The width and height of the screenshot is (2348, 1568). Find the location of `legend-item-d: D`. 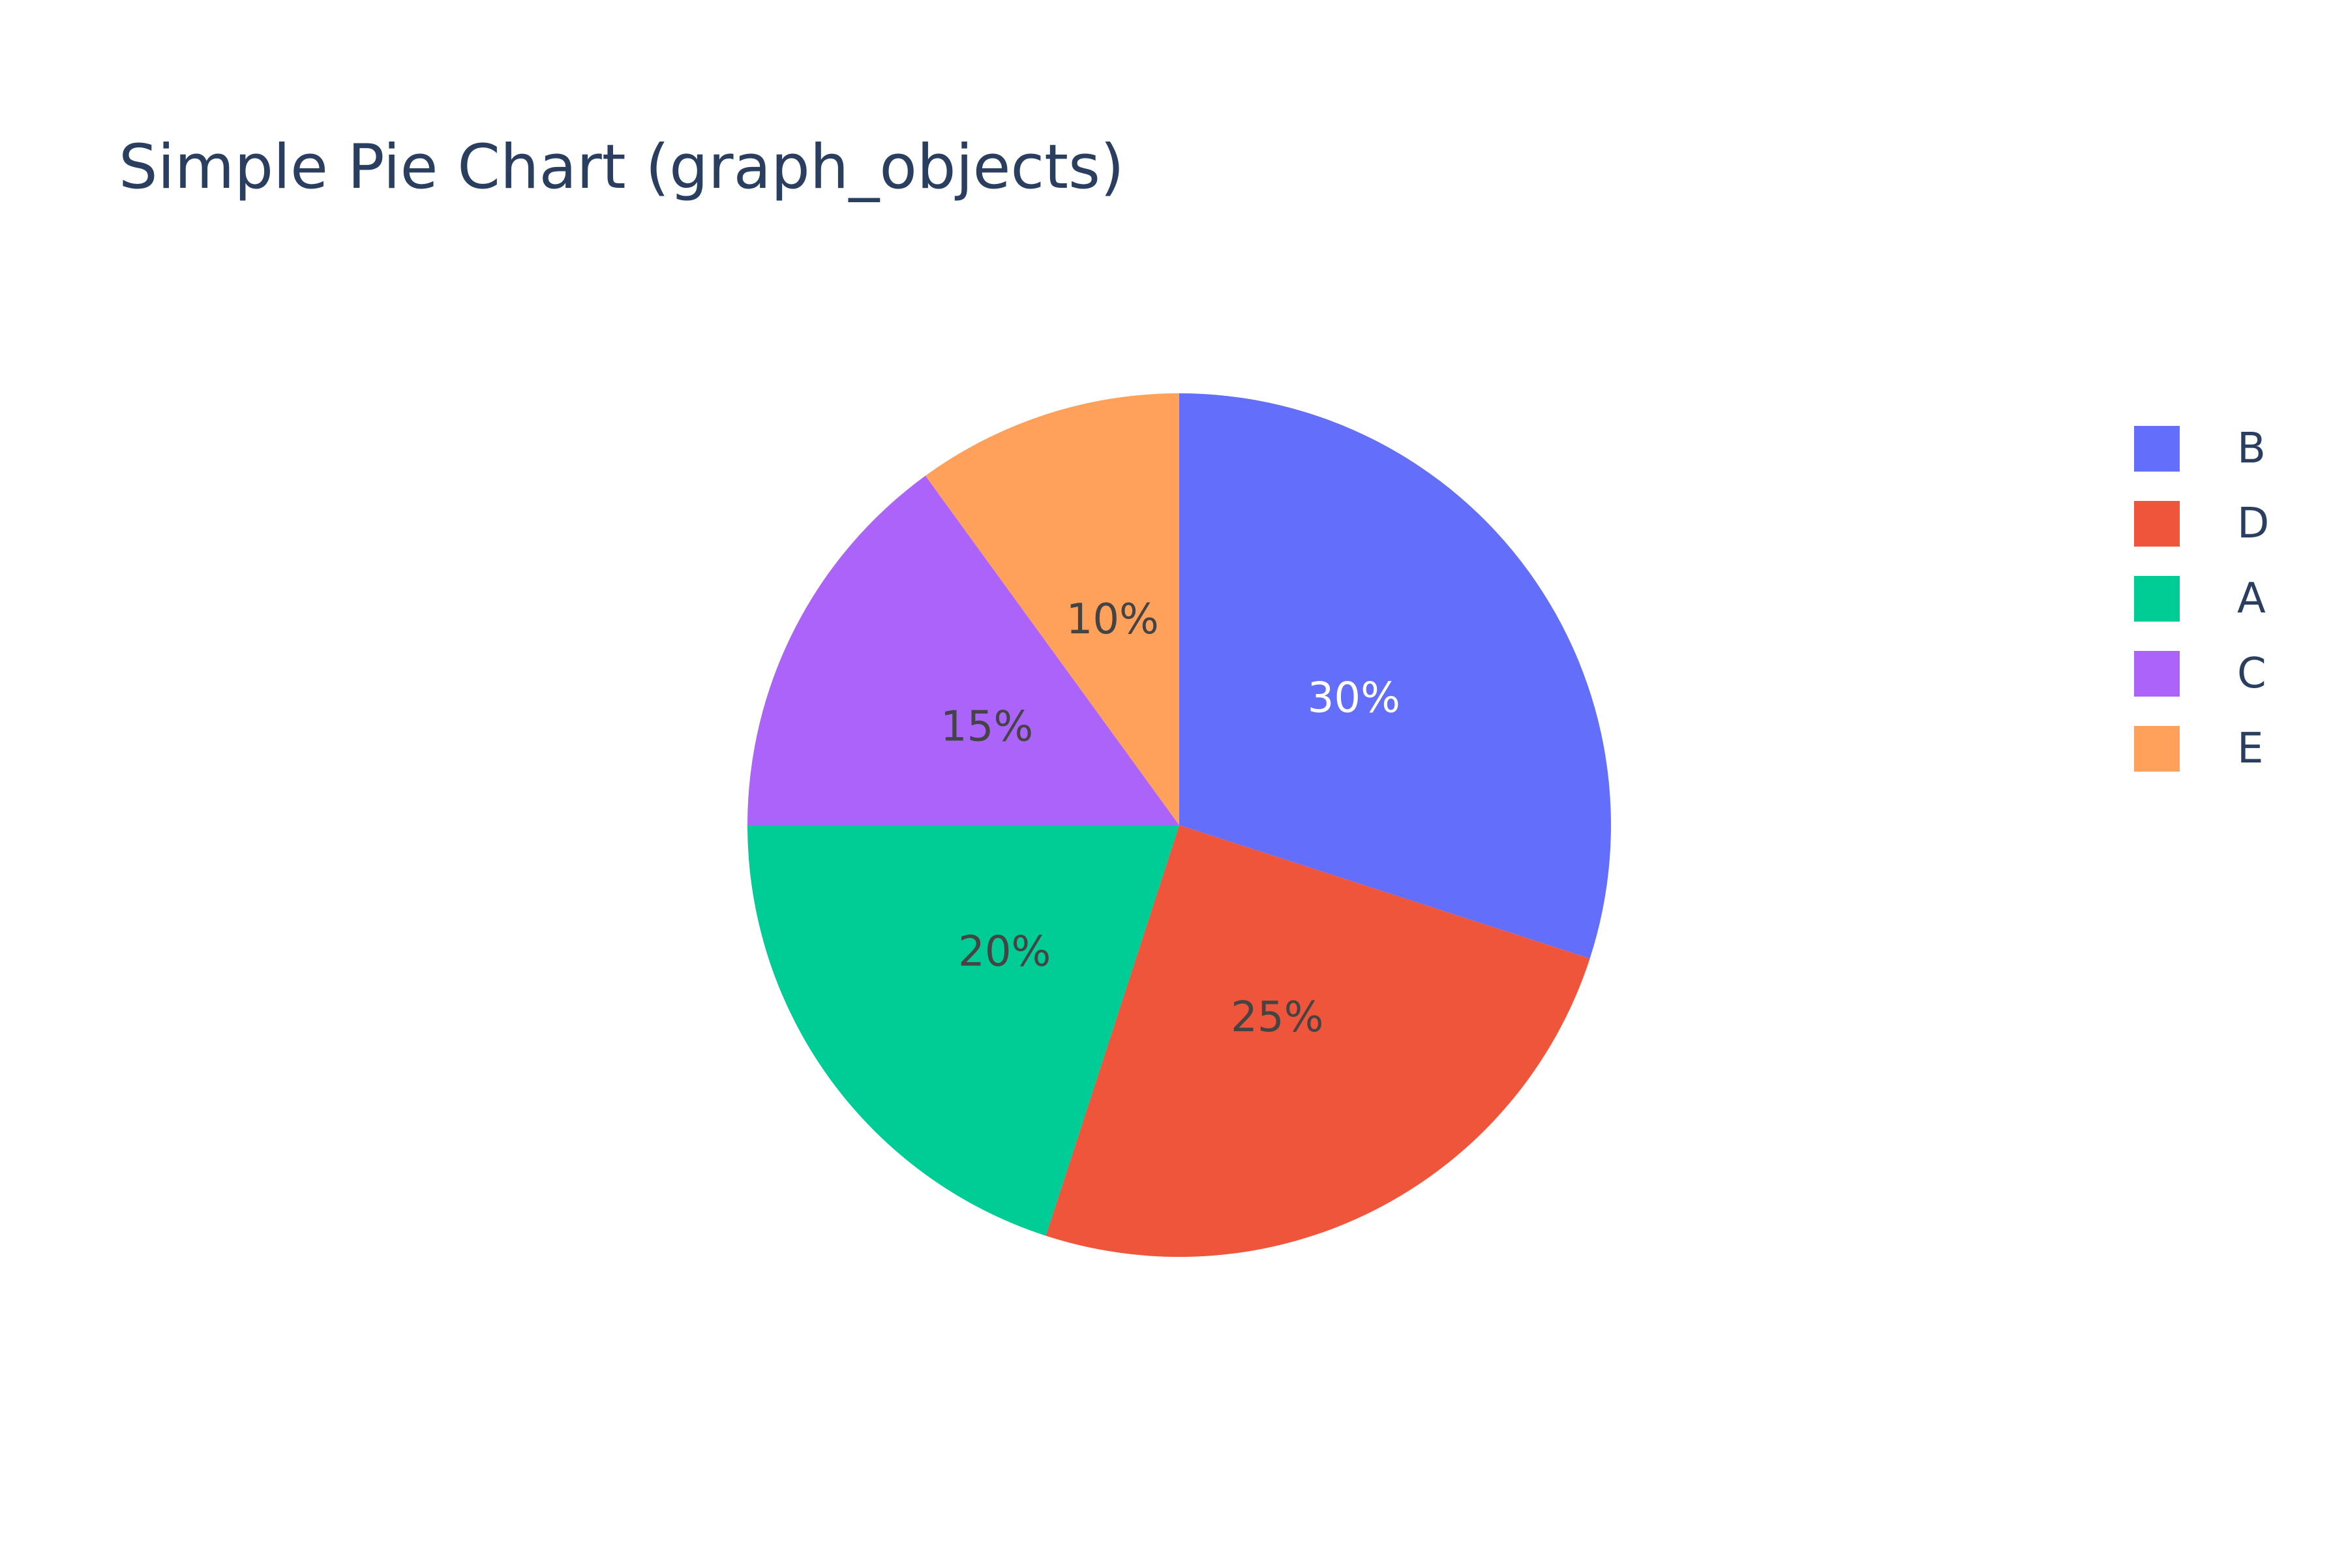

legend-item-d: D is located at coordinates (2202, 524).